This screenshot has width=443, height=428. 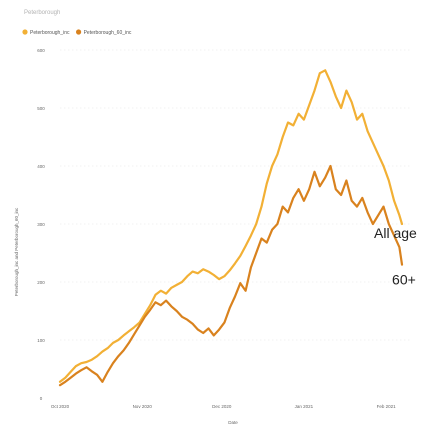 What do you see at coordinates (41, 282) in the screenshot?
I see `y-tick-label-2: 200` at bounding box center [41, 282].